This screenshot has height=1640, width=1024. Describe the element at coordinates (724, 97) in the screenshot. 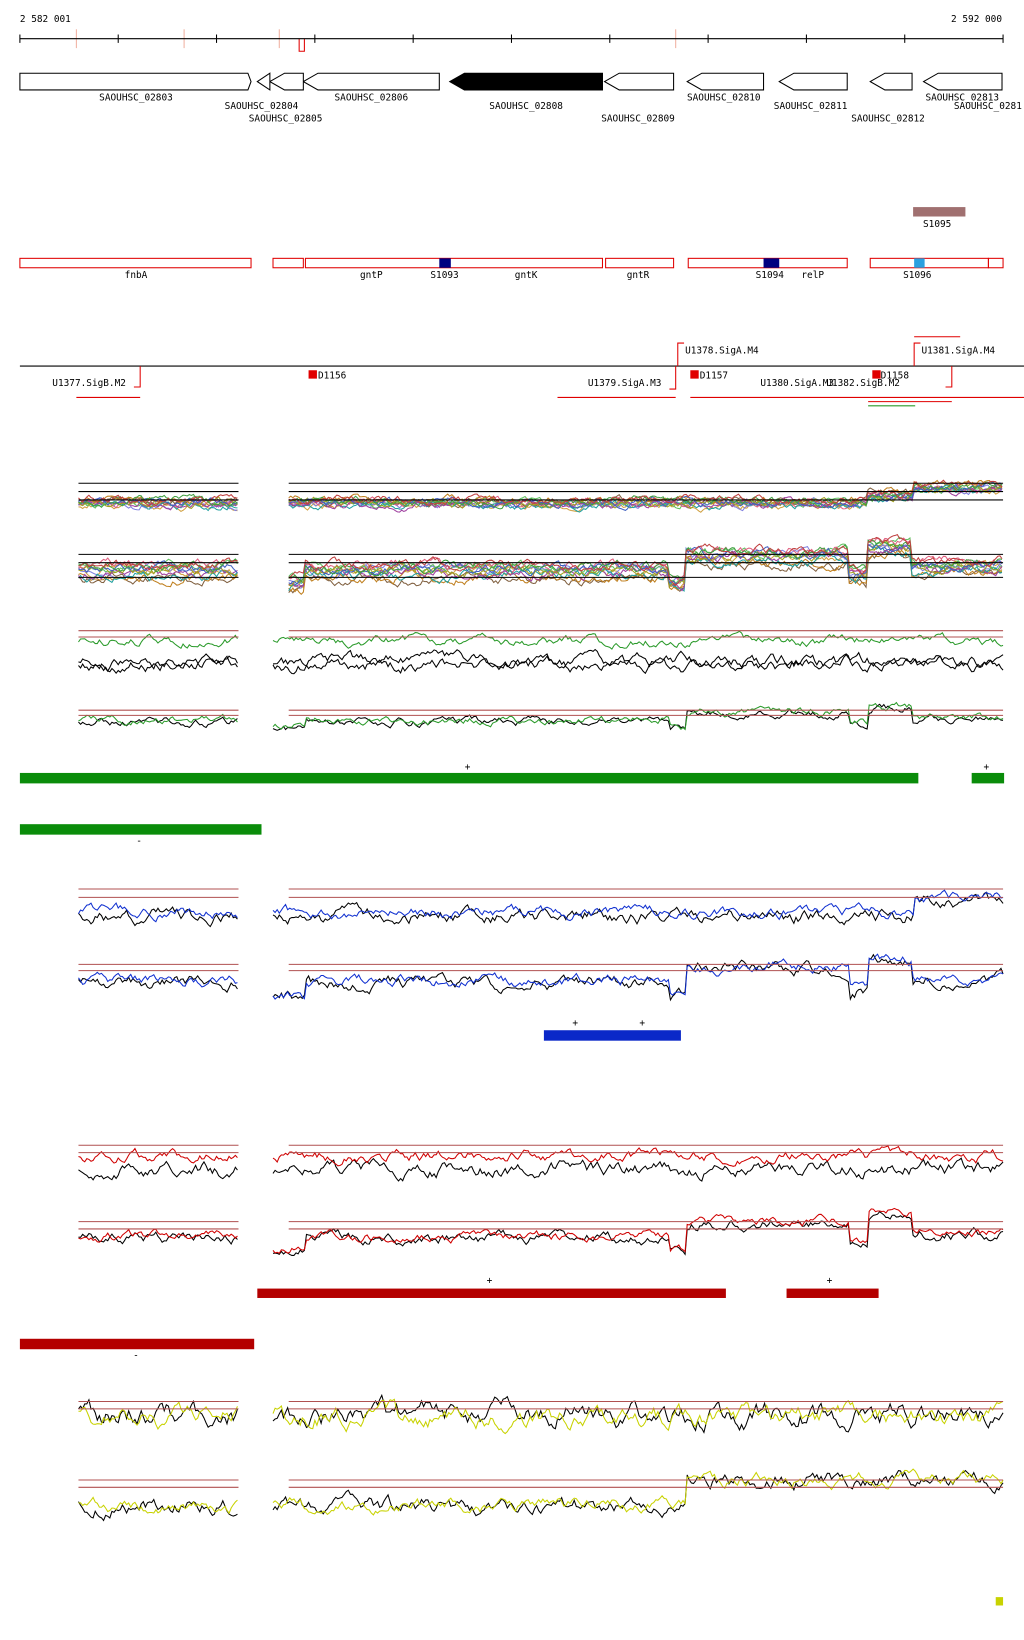

I see `gene-label: SAOUHSC_02810` at that location.